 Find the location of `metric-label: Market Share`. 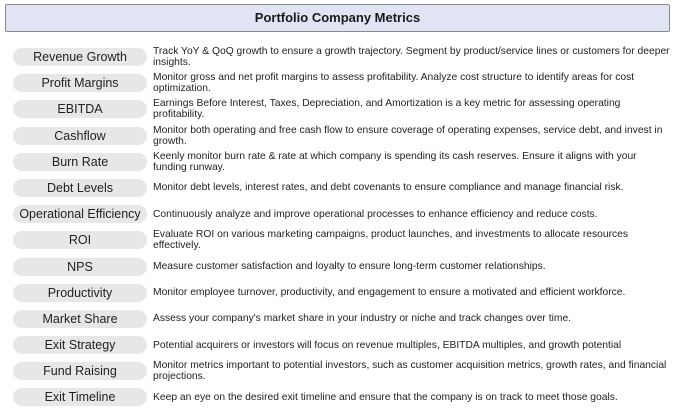

metric-label: Market Share is located at coordinates (80, 318).